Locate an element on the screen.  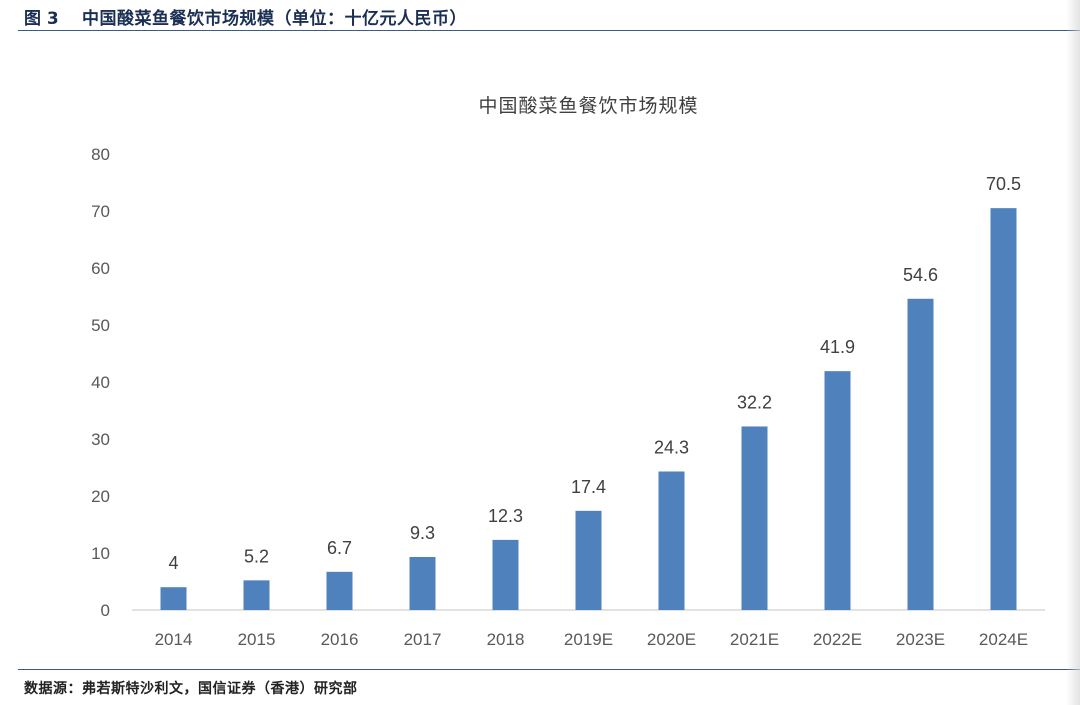
x-tick-label: 2016 is located at coordinates (340, 639).